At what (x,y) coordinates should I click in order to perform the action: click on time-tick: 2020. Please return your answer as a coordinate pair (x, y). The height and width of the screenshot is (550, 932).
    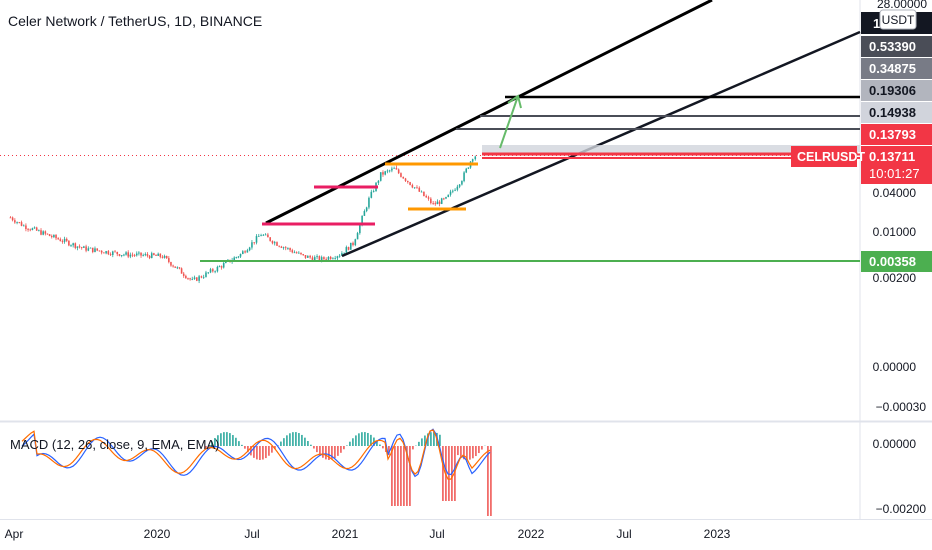
    Looking at the image, I should click on (157, 534).